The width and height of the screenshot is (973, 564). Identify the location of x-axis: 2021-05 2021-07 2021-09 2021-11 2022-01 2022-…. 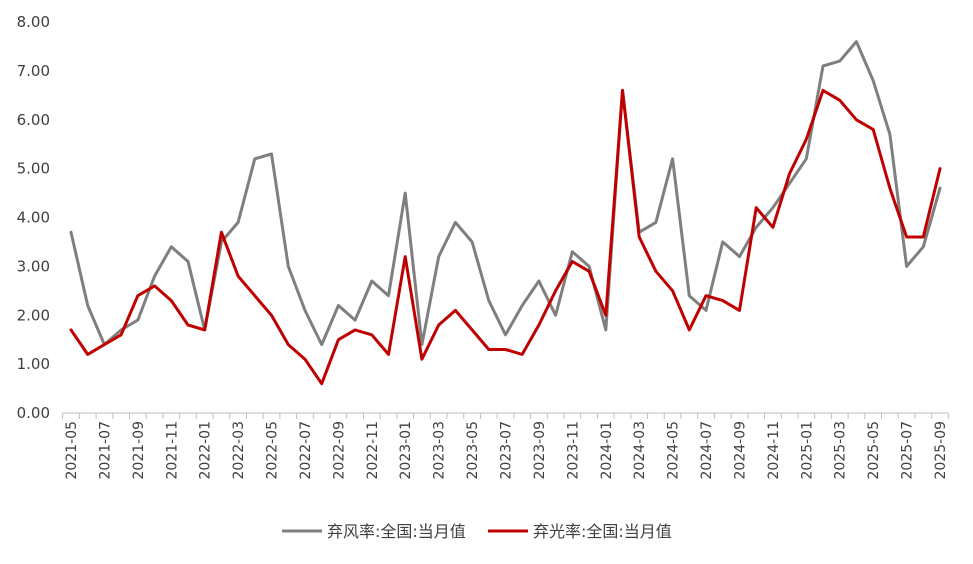
(505, 446).